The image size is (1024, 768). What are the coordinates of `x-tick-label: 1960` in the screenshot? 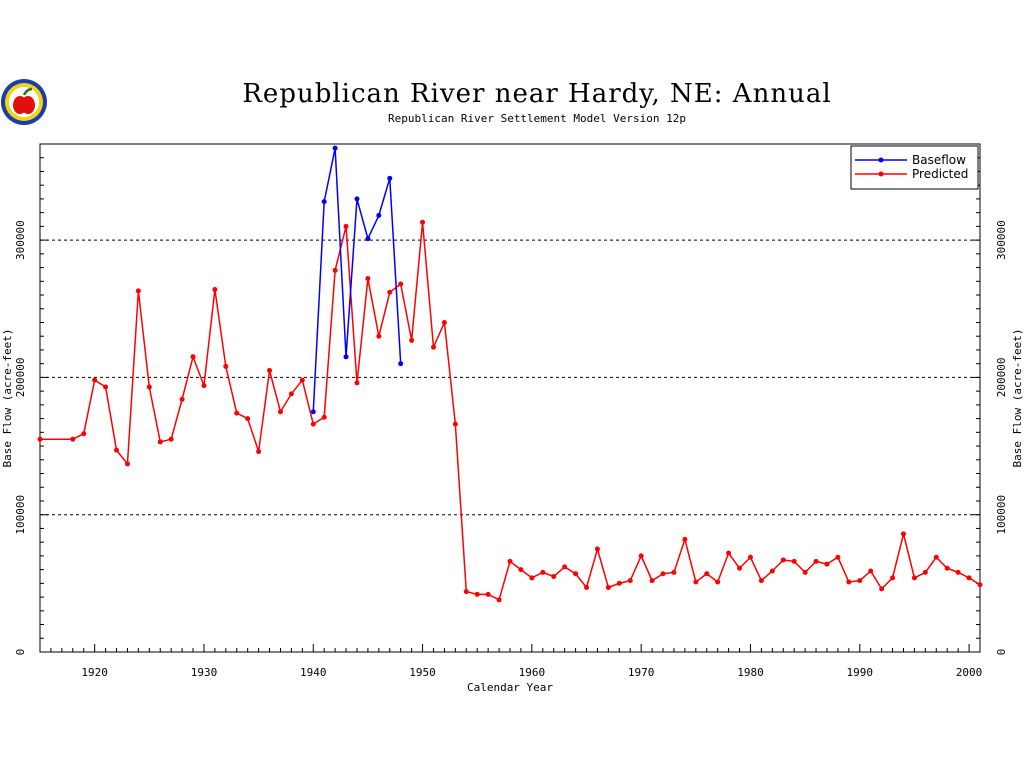 It's located at (532, 672).